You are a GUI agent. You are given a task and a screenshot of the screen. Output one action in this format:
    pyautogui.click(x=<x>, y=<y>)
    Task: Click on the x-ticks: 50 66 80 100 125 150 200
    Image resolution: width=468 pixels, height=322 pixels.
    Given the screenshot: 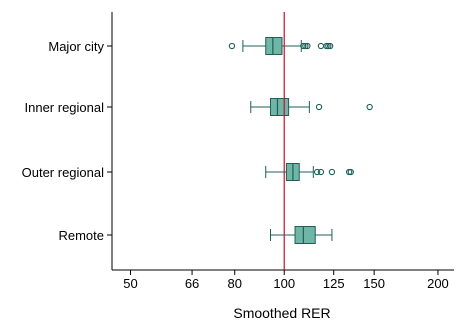 What is the action you would take?
    pyautogui.click(x=286, y=280)
    